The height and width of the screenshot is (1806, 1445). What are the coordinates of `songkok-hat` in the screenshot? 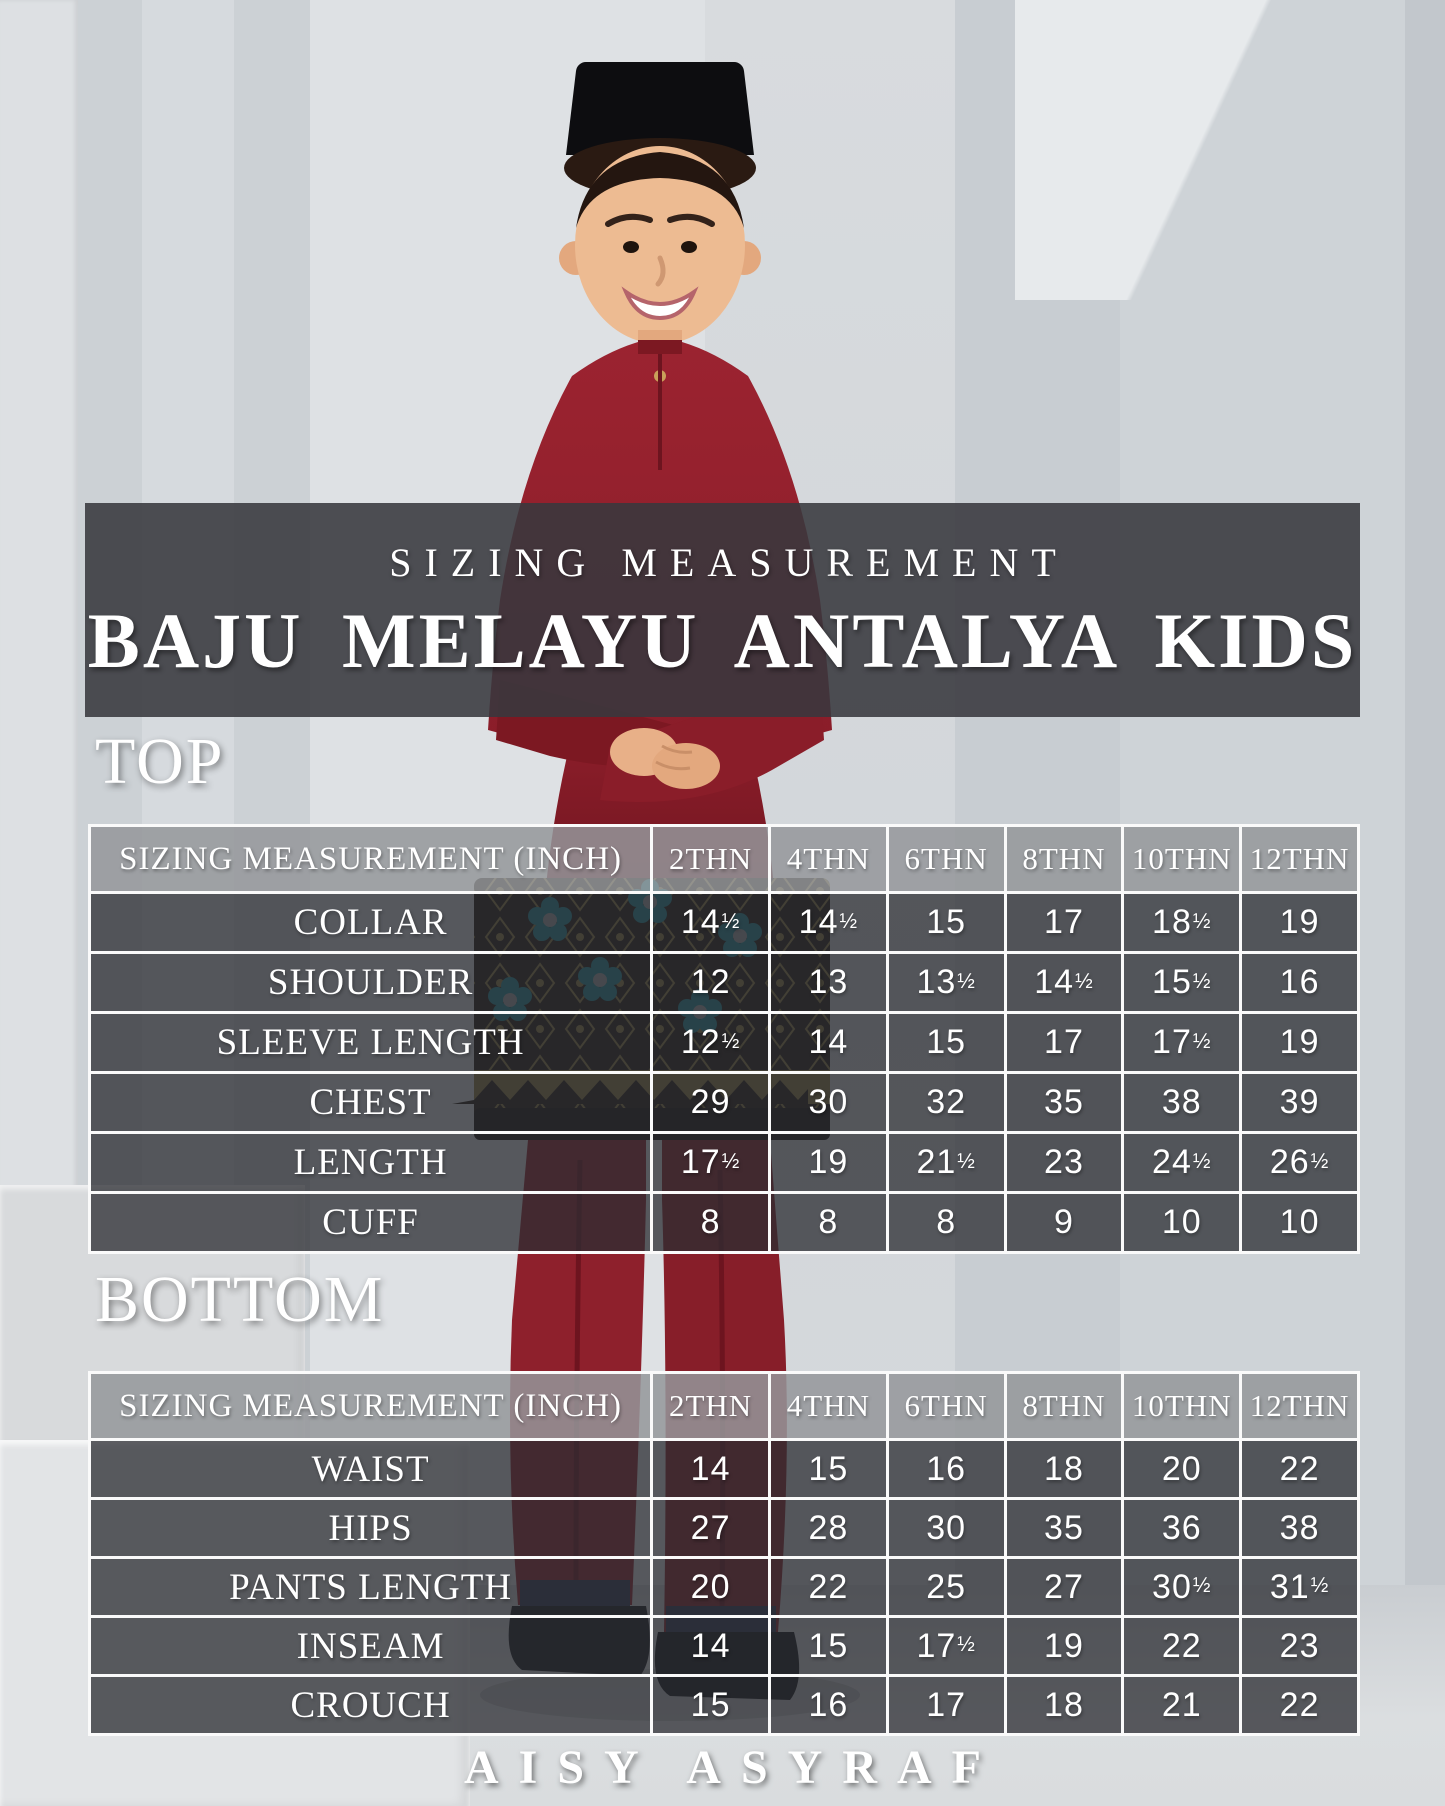 It's located at (660, 108).